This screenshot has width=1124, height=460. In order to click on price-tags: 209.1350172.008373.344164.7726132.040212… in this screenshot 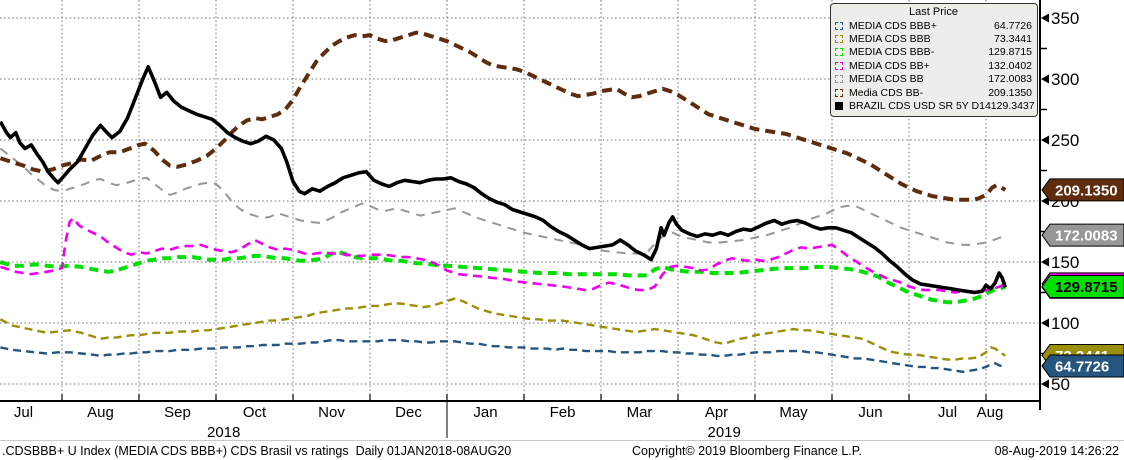, I will do `click(1082, 278)`.